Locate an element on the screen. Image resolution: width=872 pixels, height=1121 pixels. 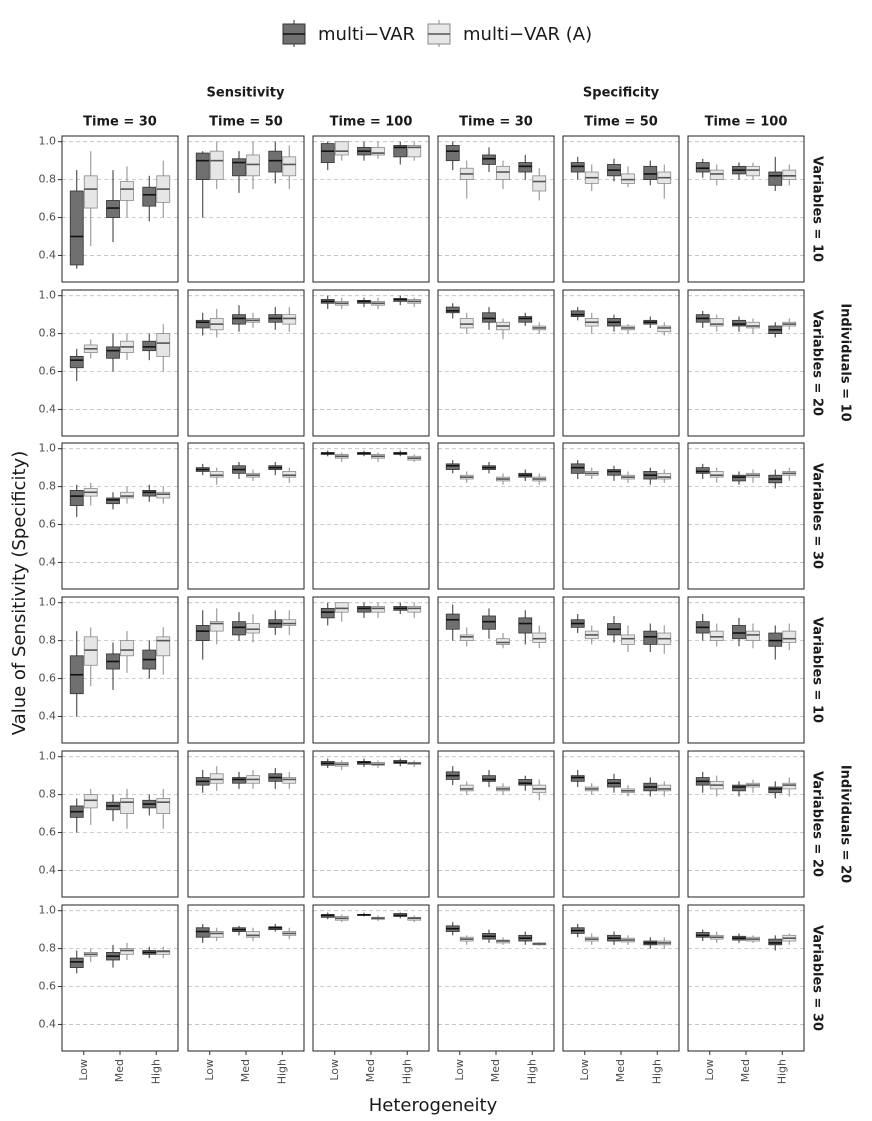
x-axis-label: Heterogeneity is located at coordinates (433, 1105).